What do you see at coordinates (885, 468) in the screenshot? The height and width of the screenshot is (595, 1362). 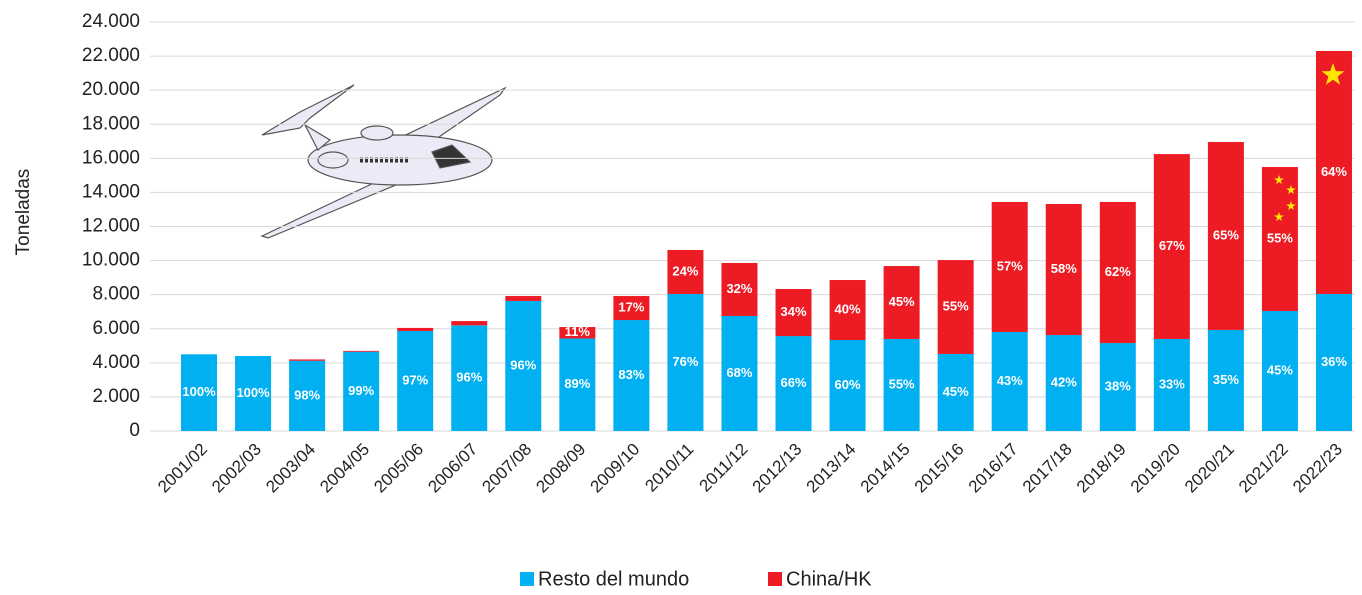 I see `x-tick-label: 2014/15` at bounding box center [885, 468].